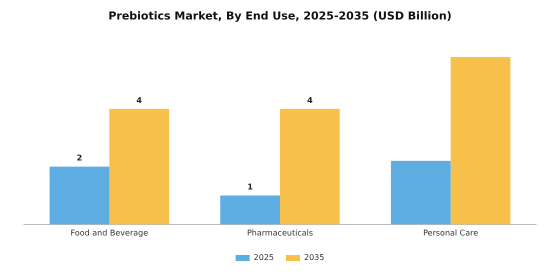  What do you see at coordinates (109, 233) in the screenshot?
I see `x-tick-label: Food and Beverage` at bounding box center [109, 233].